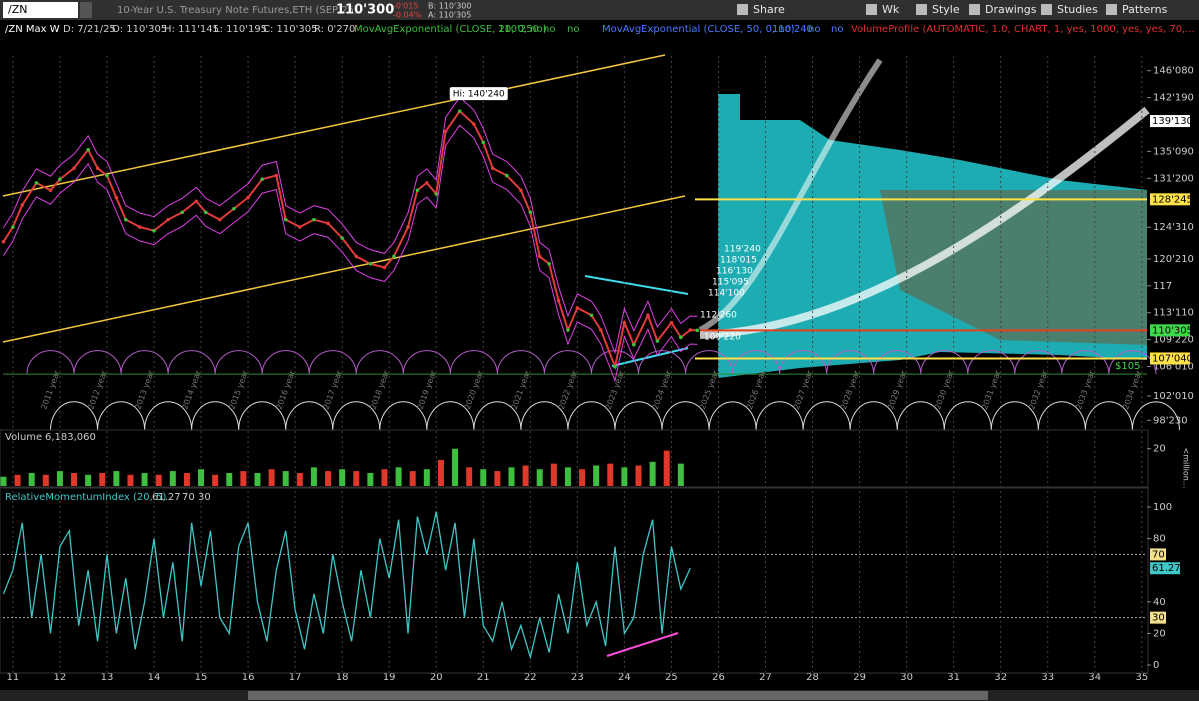 The width and height of the screenshot is (1199, 701). Describe the element at coordinates (450, 29) in the screenshot. I see `study-label: MovAvgExponential (CLOSE, 20, 0, no)` at that location.